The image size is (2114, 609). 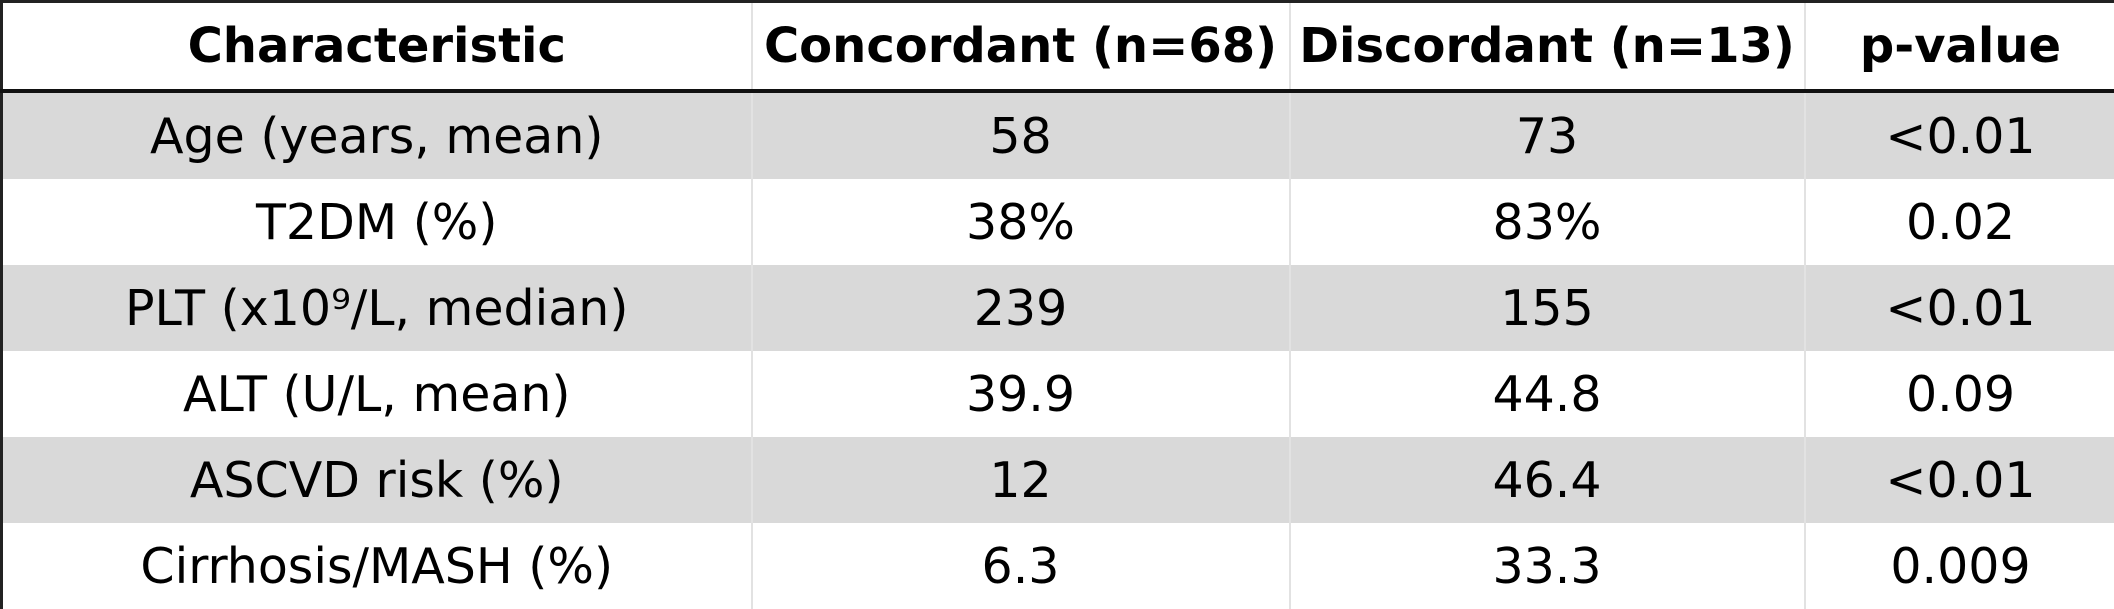 I want to click on table-cell: 0.02, so click(x=1959, y=222).